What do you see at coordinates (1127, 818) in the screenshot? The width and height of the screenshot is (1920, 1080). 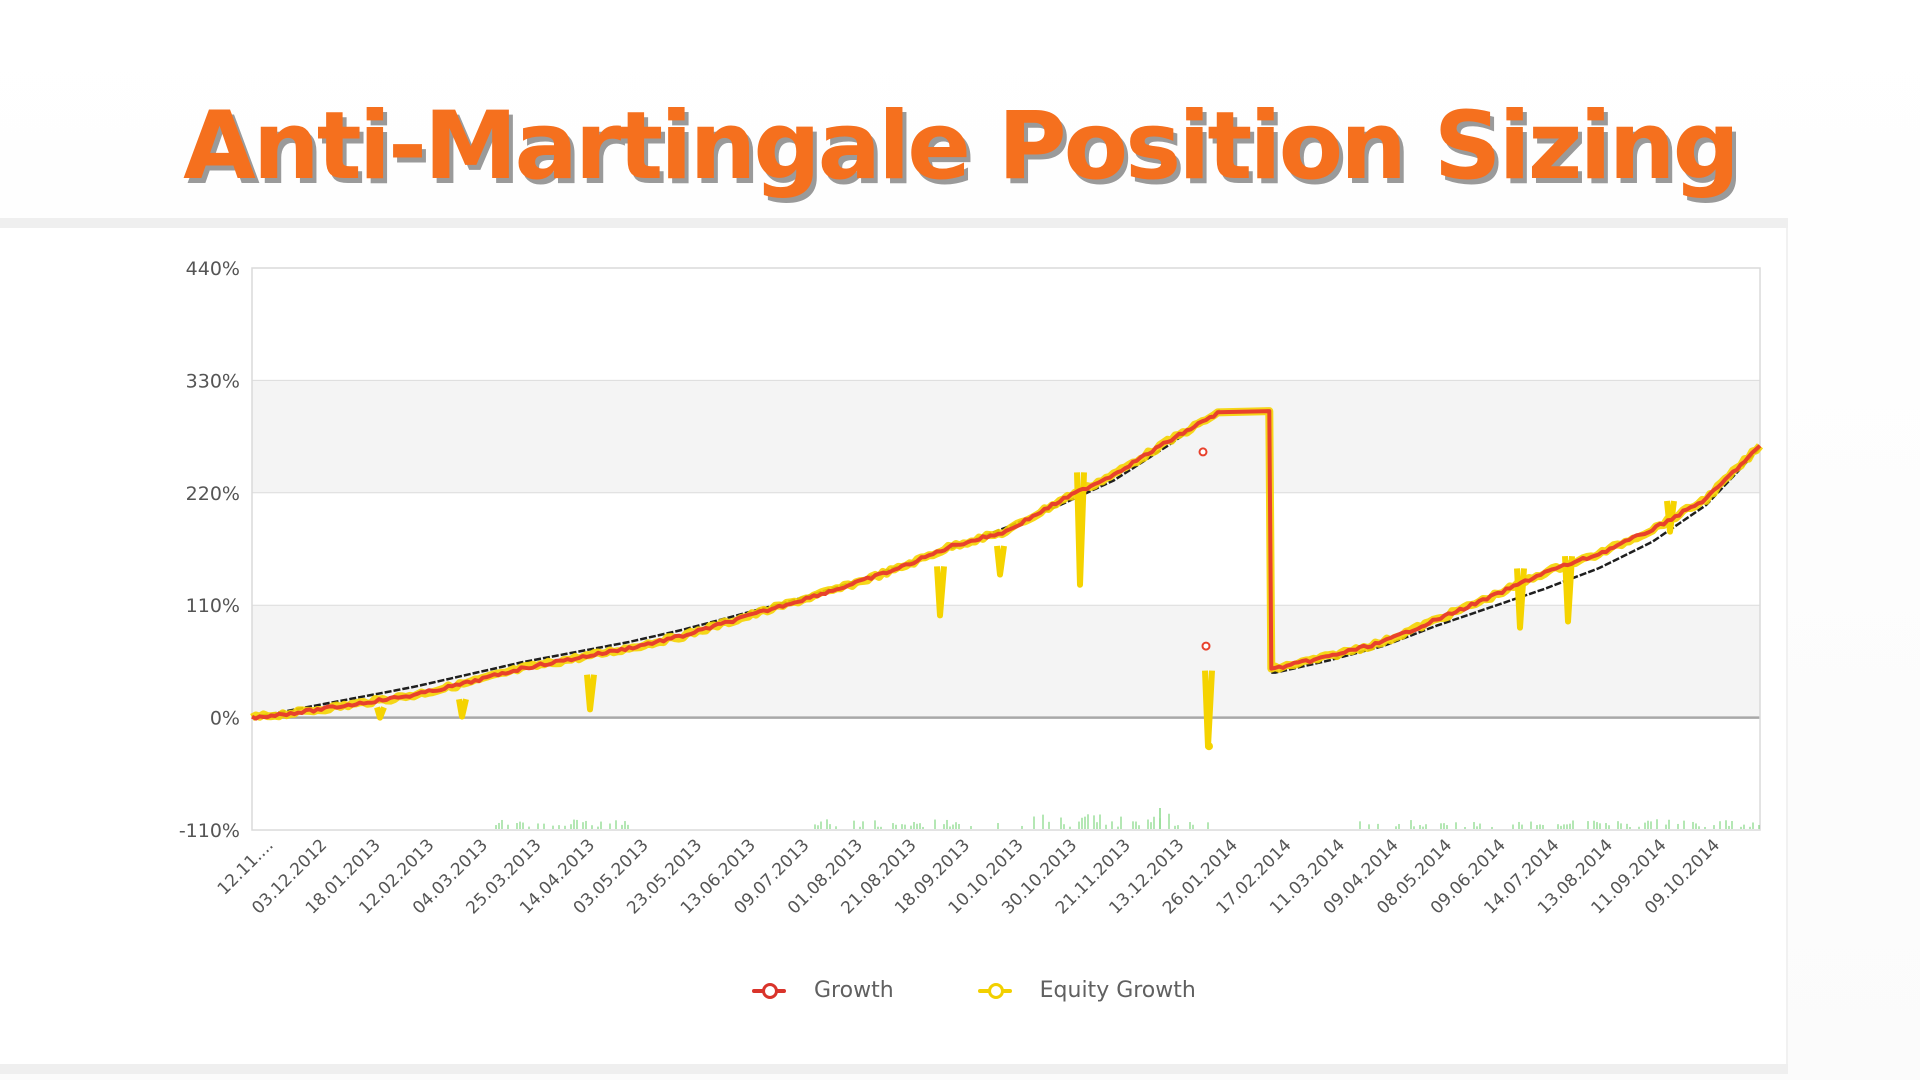 I see `volume-histogram` at bounding box center [1127, 818].